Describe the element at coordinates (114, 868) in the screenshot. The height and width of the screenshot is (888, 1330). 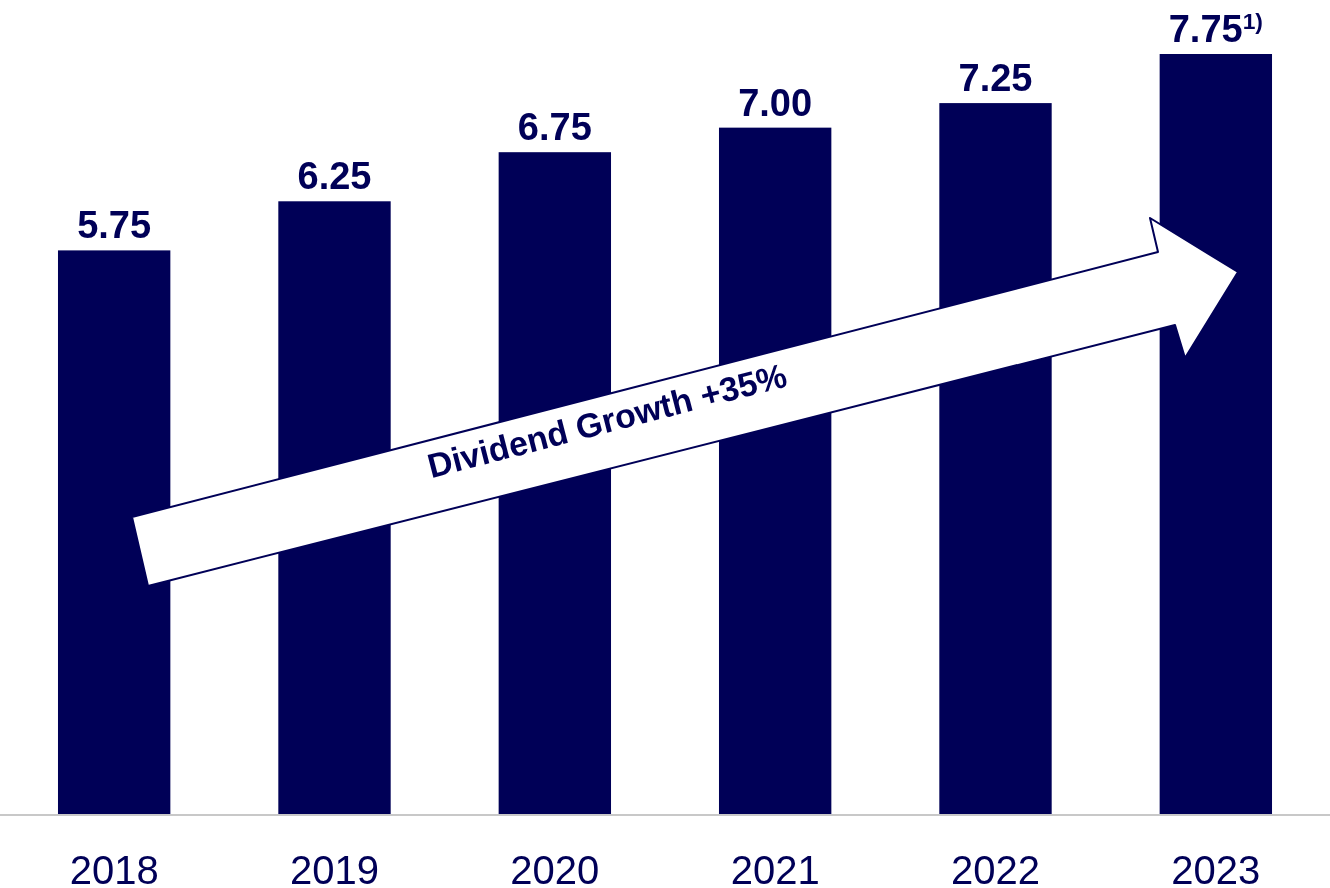
I see `x-tick-label: 2018` at that location.